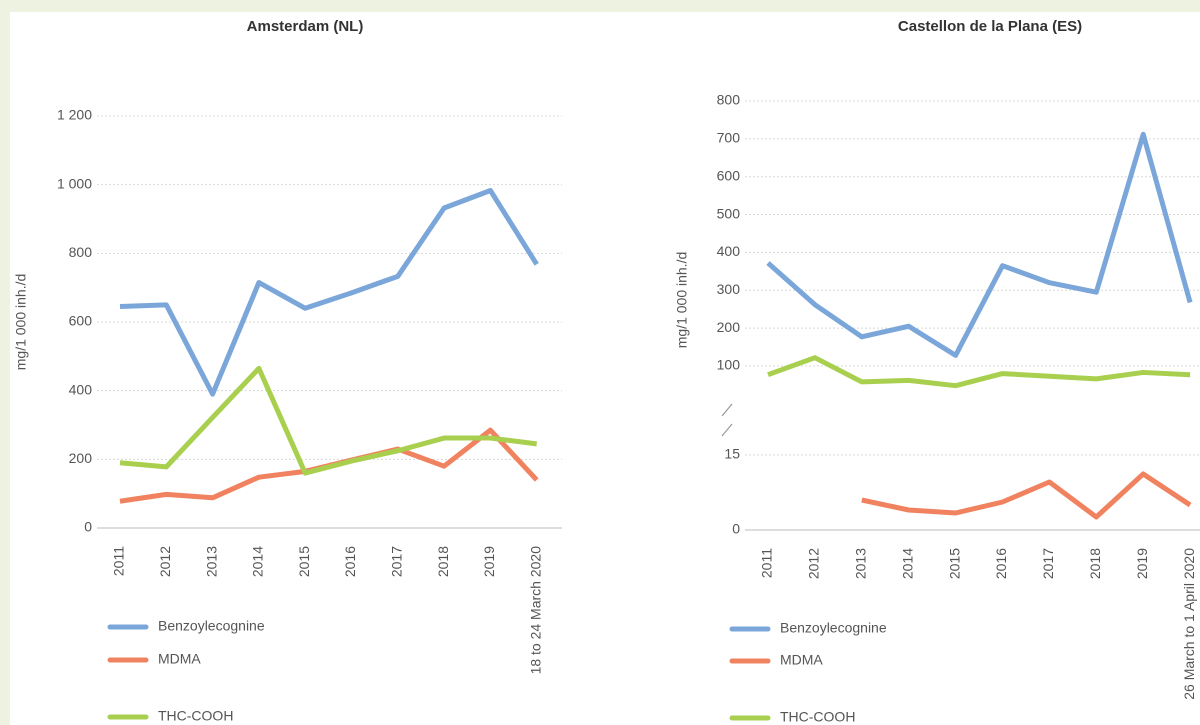 Image resolution: width=1200 pixels, height=725 pixels. Describe the element at coordinates (990, 26) in the screenshot. I see `chart-title: Castellon de la Plana (ES)` at that location.